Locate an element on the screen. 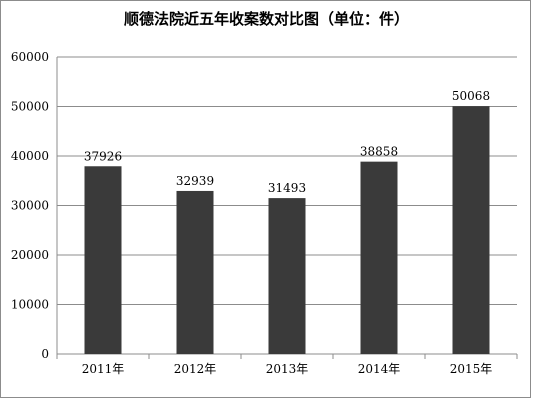 The width and height of the screenshot is (533, 400). y-tick-label: 30000 is located at coordinates (30, 206).